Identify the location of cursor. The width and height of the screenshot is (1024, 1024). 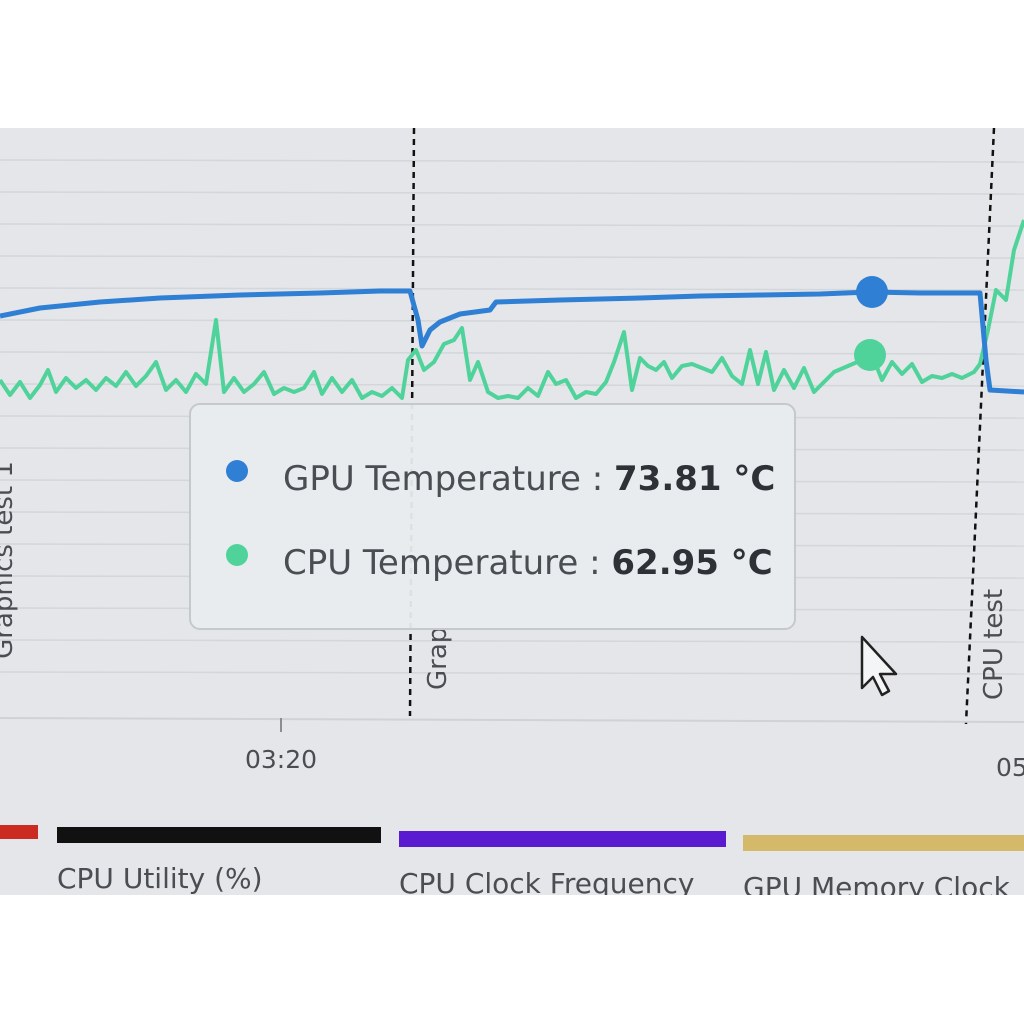
(879, 666).